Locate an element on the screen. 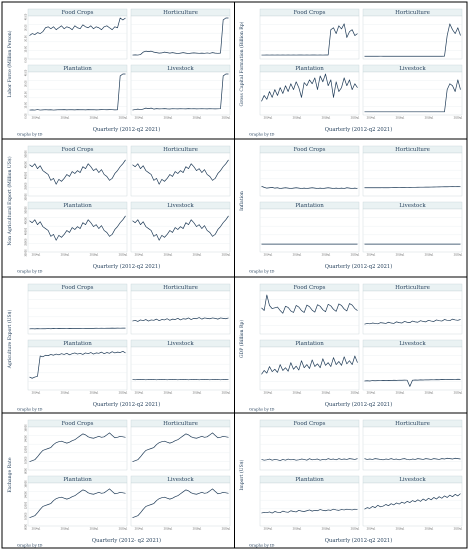  panel-ylabel: Labor Force (Million Person) is located at coordinates (9, 63).